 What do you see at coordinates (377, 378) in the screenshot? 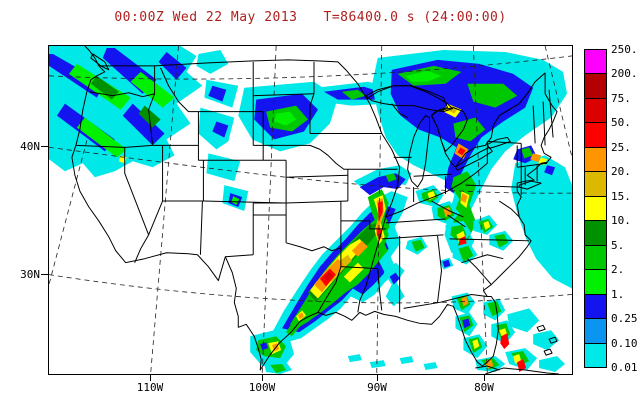
I see `lon-tick` at bounding box center [377, 378].